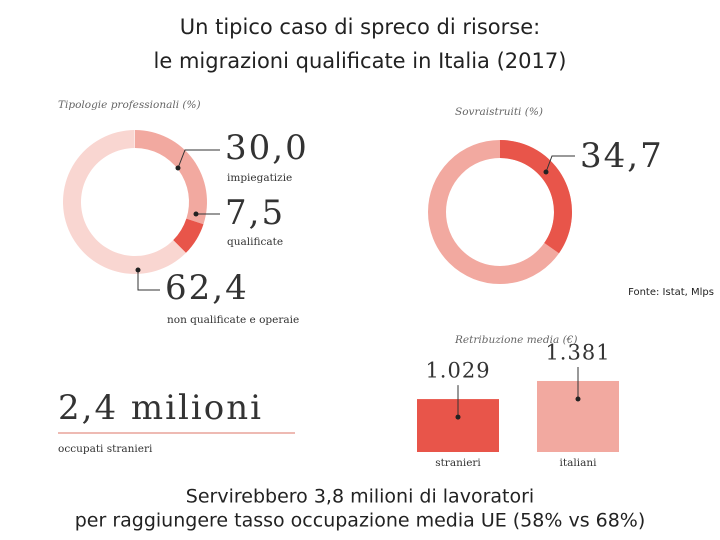 This screenshot has height=540, width=720. What do you see at coordinates (579, 463) in the screenshot?
I see `category-label: italiani` at bounding box center [579, 463].